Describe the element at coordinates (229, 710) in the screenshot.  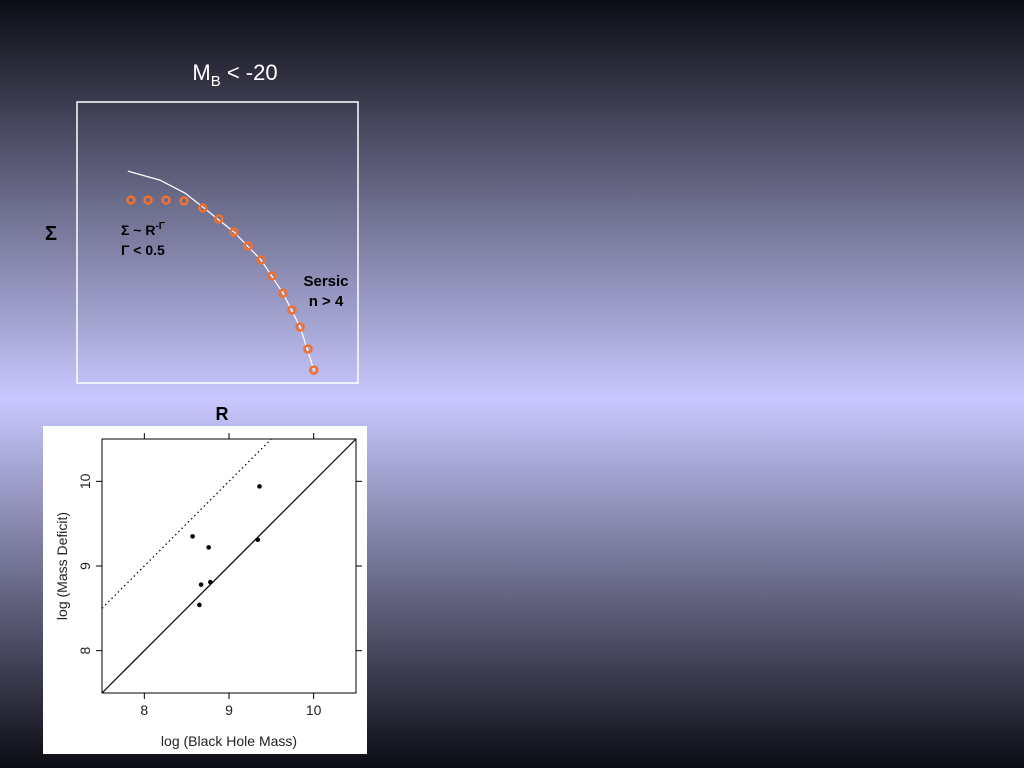
I see `x-tick-label: 9` at that location.